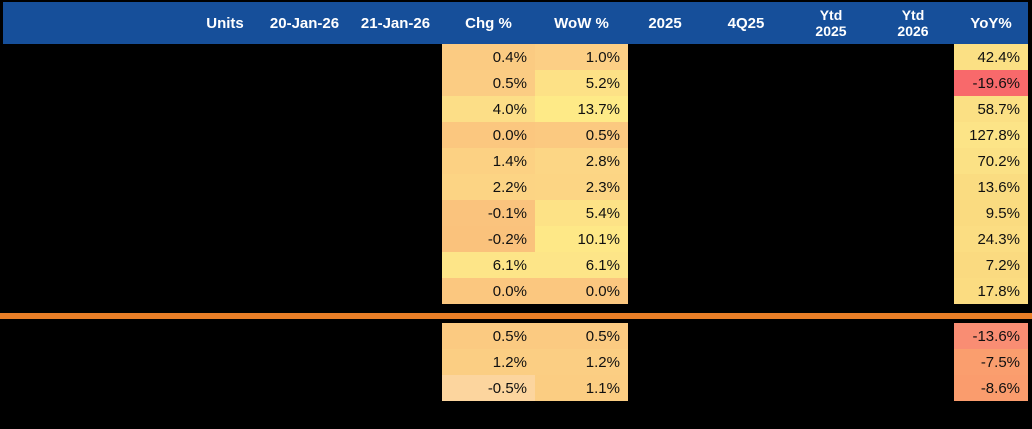  Describe the element at coordinates (488, 187) in the screenshot. I see `chg-pct-cell: 2.2%` at that location.